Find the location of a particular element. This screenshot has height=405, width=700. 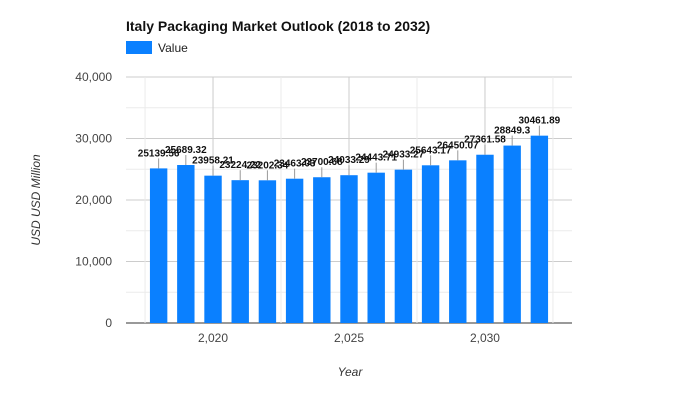

y-tick-label: 10,000 is located at coordinates (93, 262).